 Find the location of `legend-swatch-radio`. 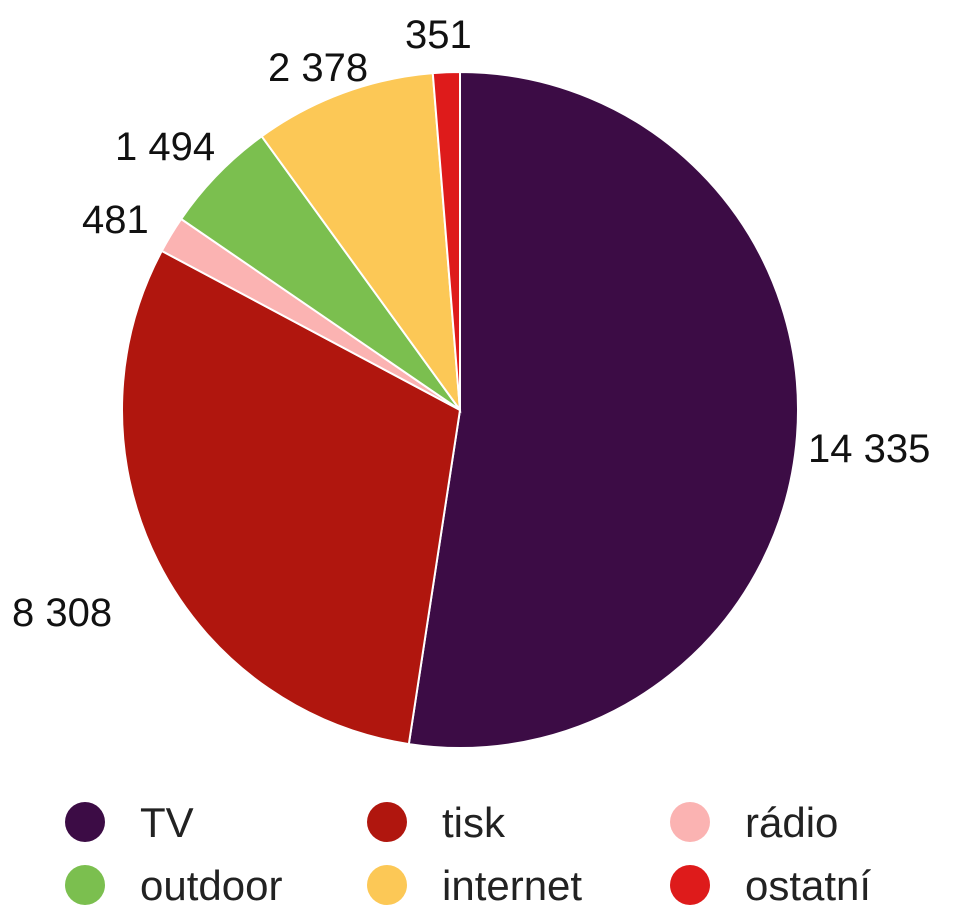

legend-swatch-radio is located at coordinates (690, 822).